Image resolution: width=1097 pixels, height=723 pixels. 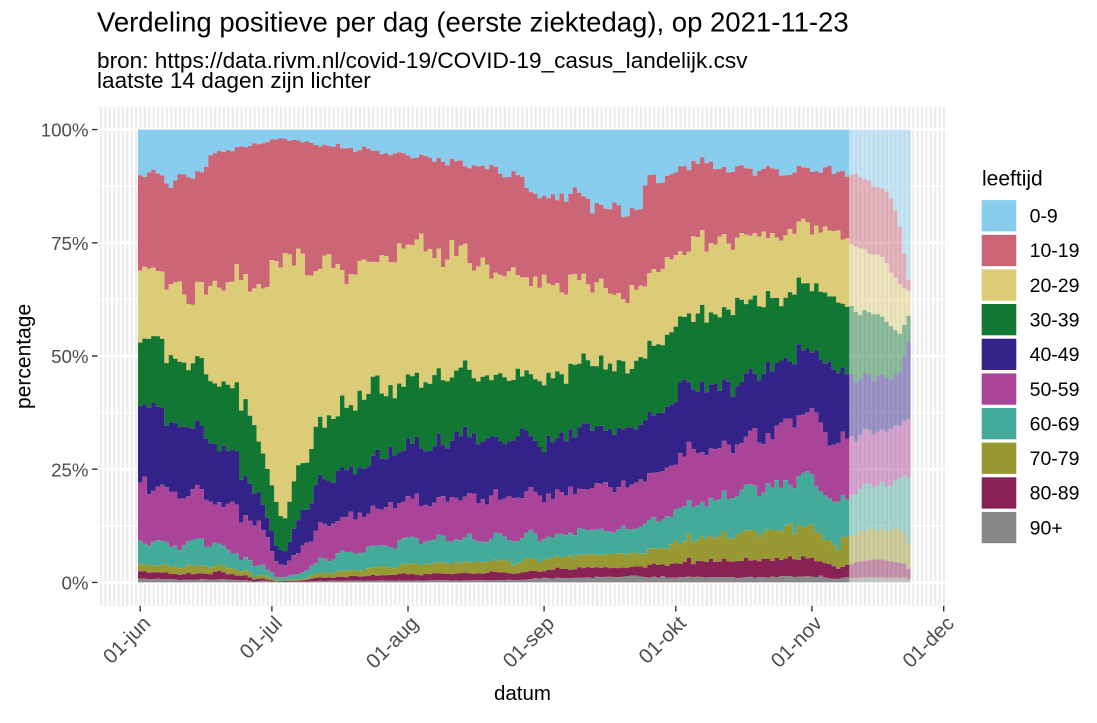 What do you see at coordinates (522, 693) in the screenshot?
I see `svg-text: datum` at bounding box center [522, 693].